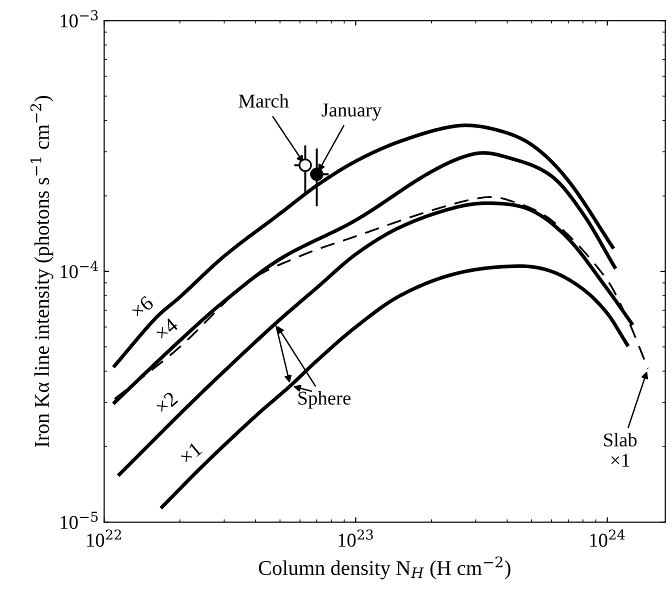  I want to click on y-tick-label: 10$^{−5}$, so click(79, 520).